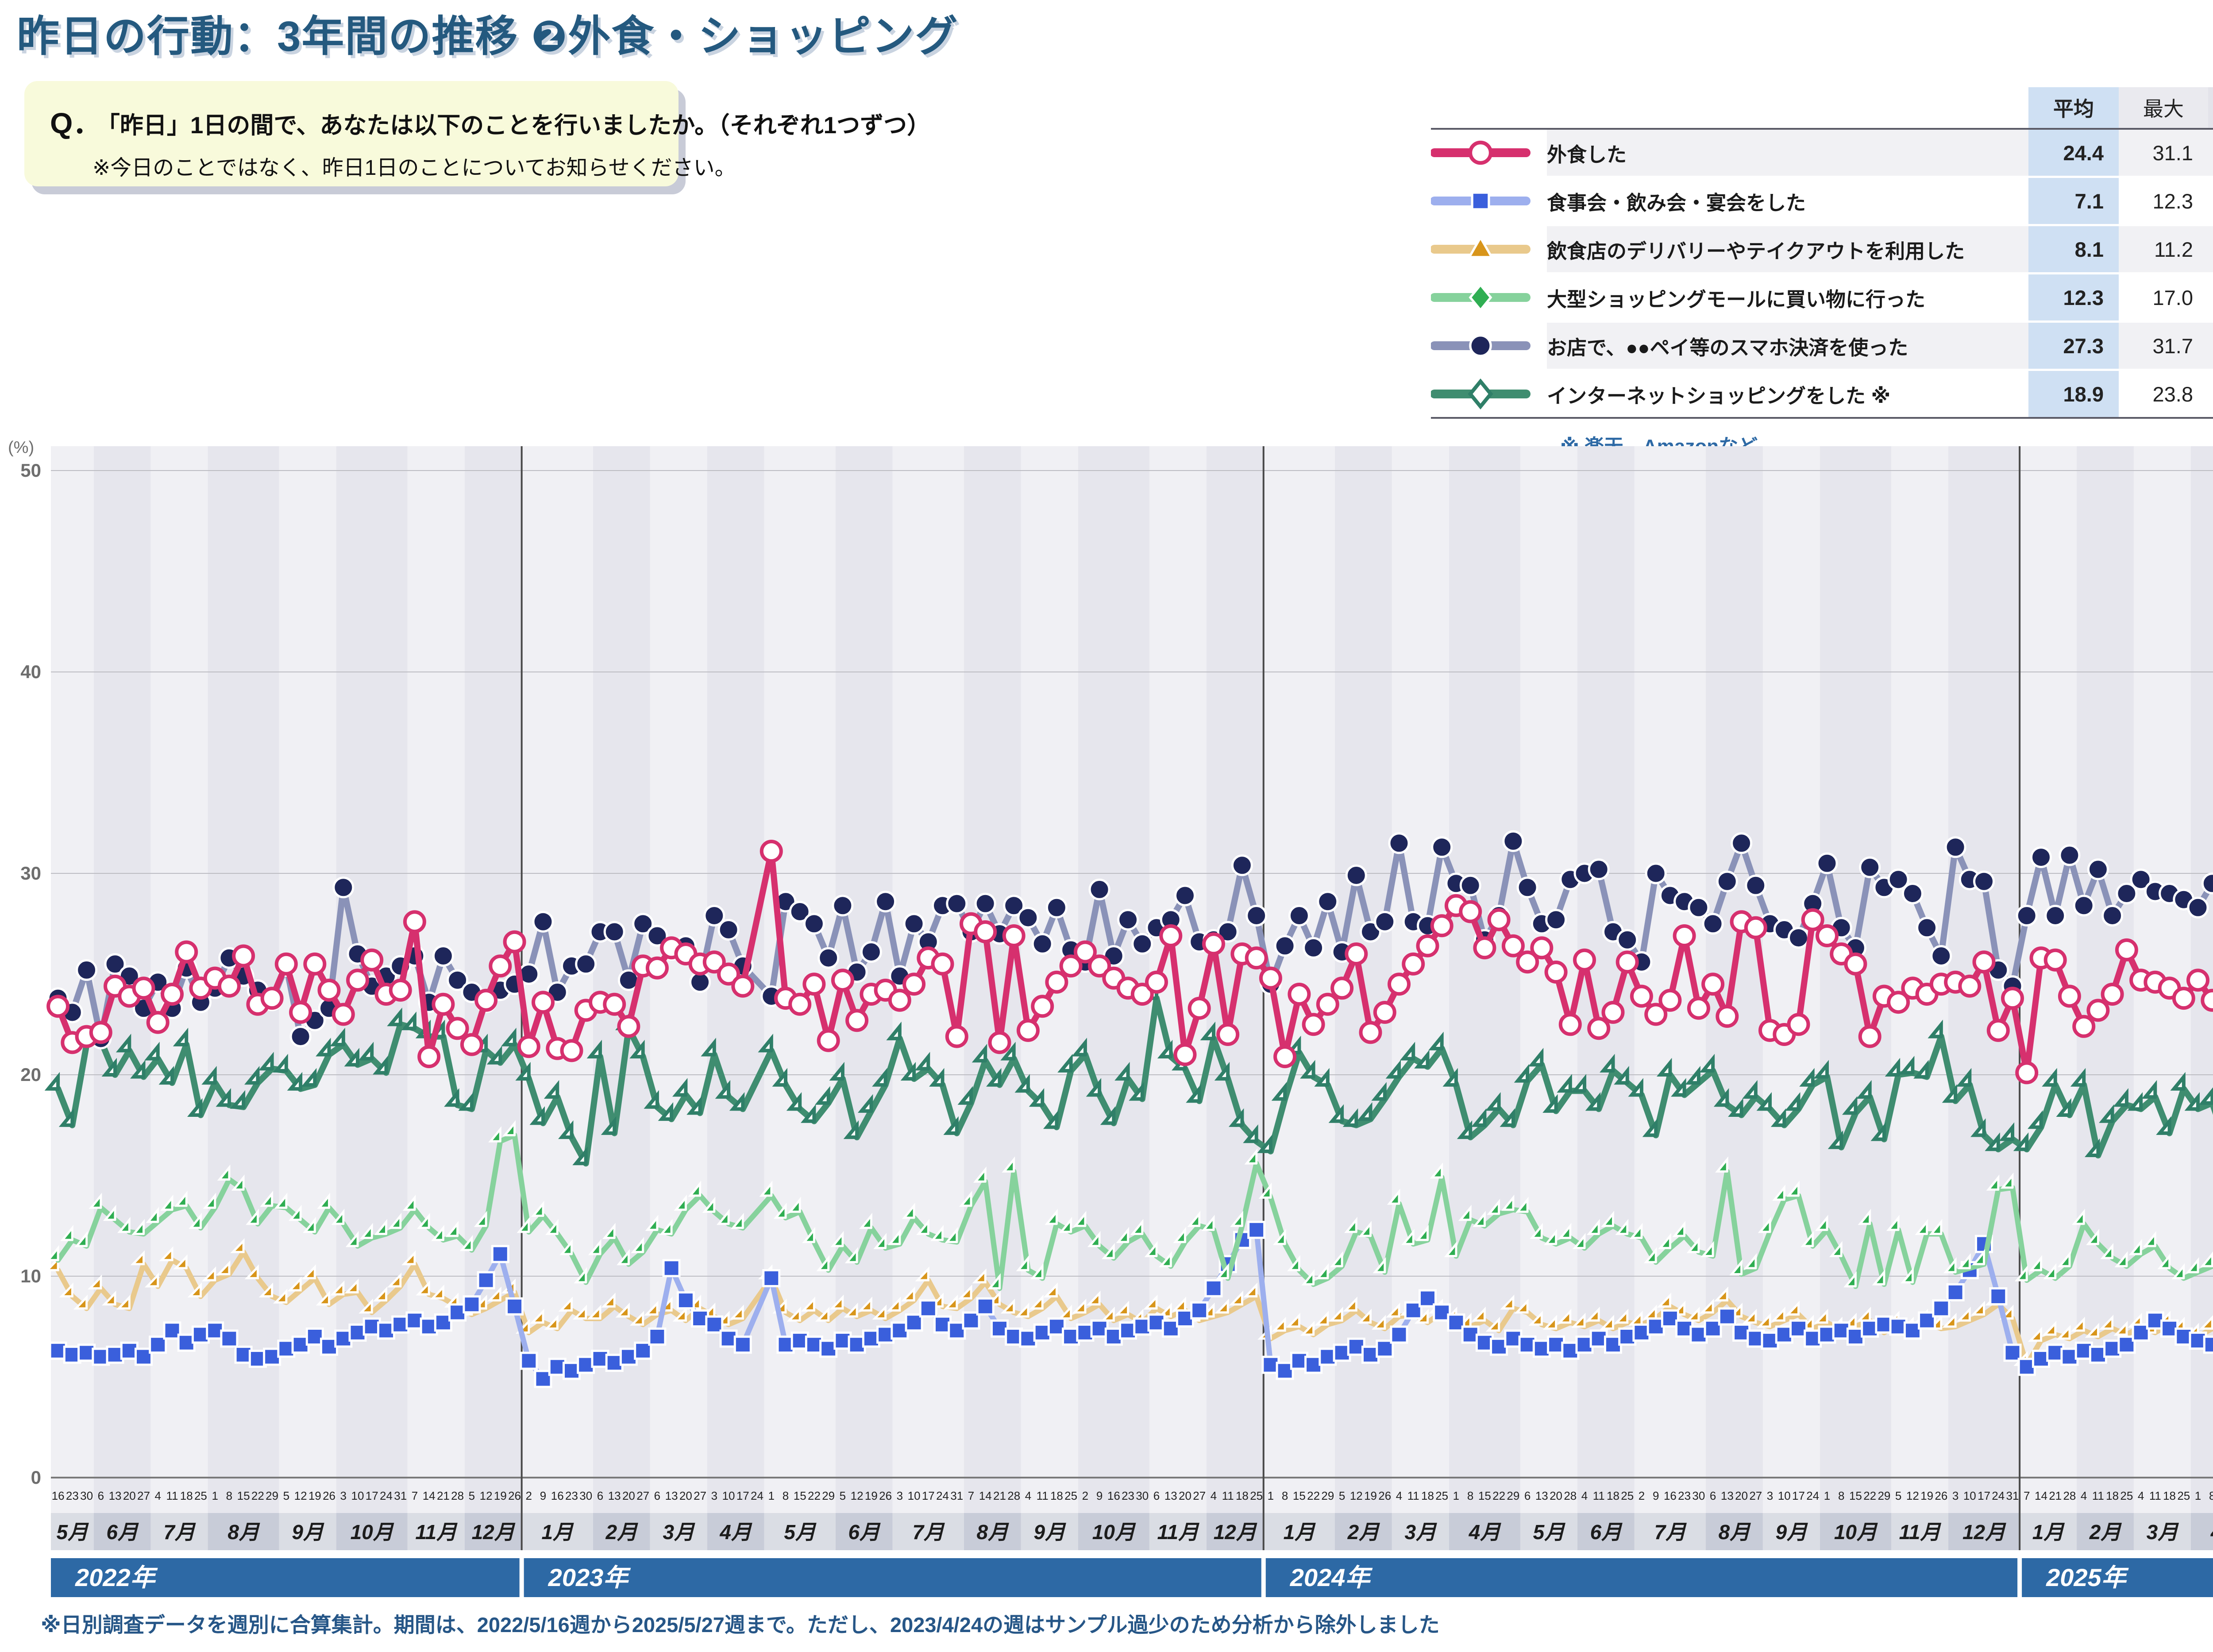 The image size is (2213, 1652). I want to click on legend-label: 外食した, so click(1787, 153).